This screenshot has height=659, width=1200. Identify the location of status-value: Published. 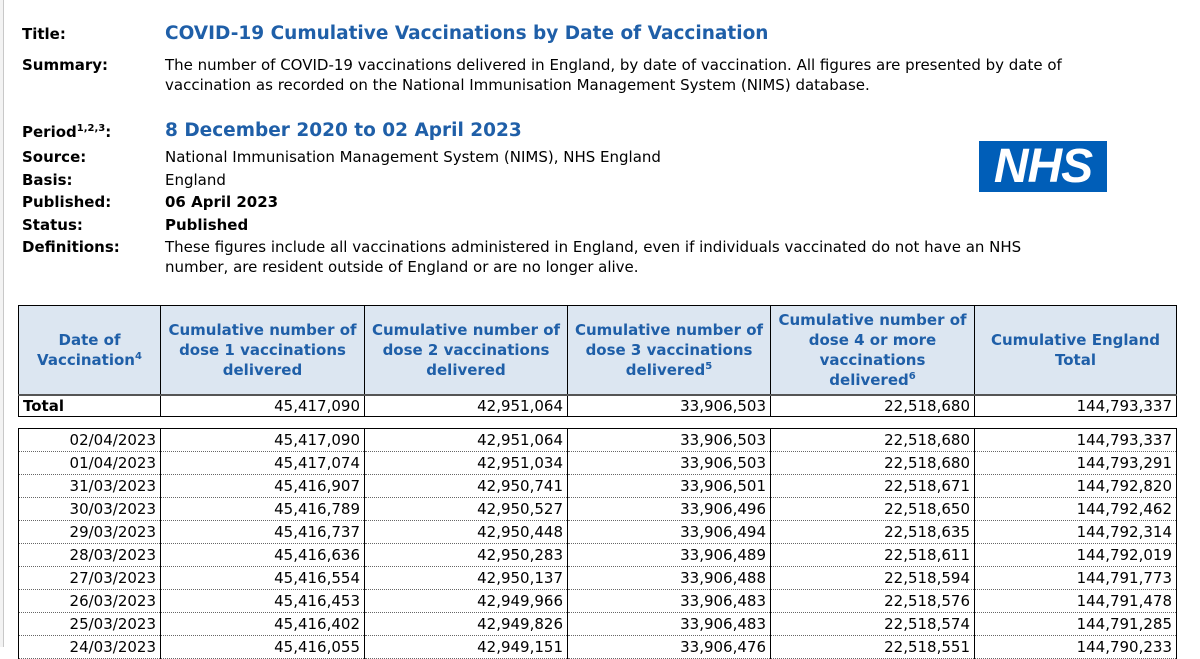
(207, 225).